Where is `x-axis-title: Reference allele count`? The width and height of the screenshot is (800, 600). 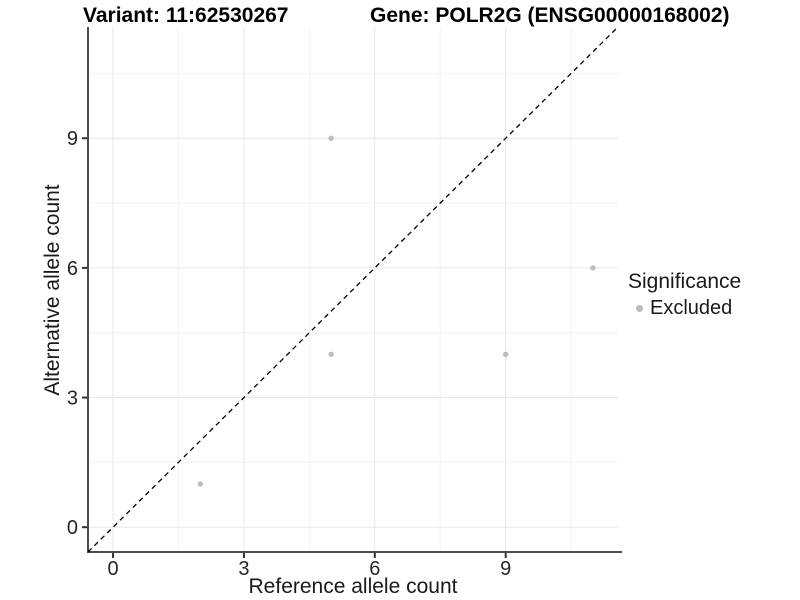 x-axis-title: Reference allele count is located at coordinates (353, 586).